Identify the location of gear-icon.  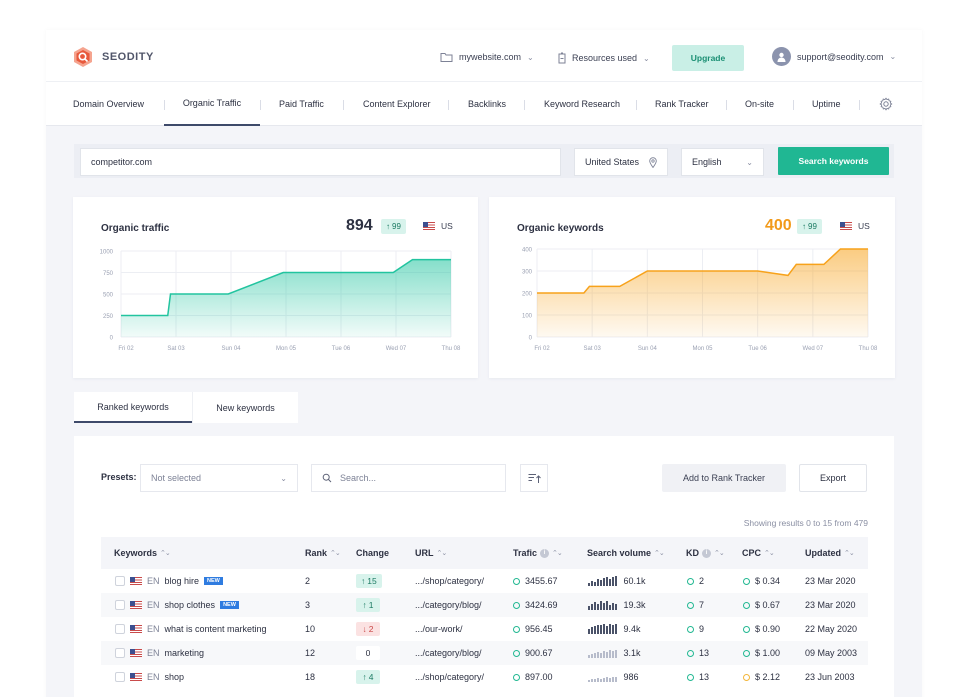
(886, 104).